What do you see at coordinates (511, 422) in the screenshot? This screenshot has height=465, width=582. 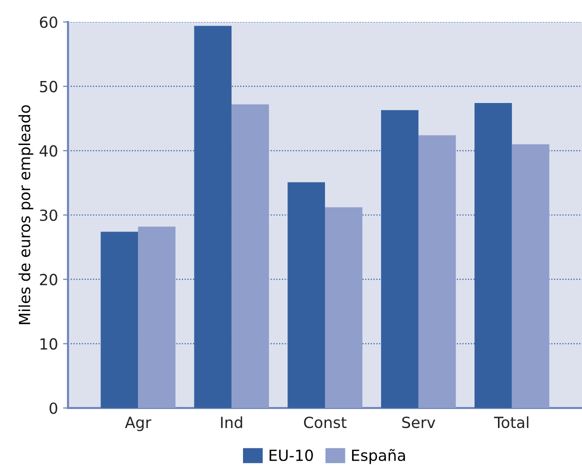 I see `x-tick-label: Total` at bounding box center [511, 422].